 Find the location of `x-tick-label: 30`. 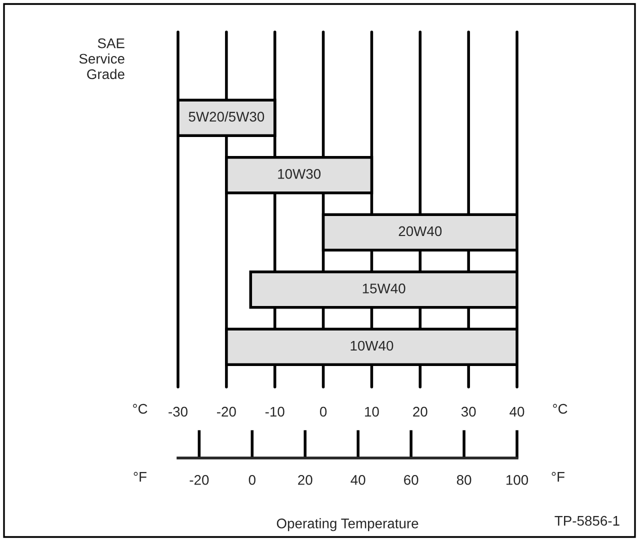

x-tick-label: 30 is located at coordinates (468, 411).